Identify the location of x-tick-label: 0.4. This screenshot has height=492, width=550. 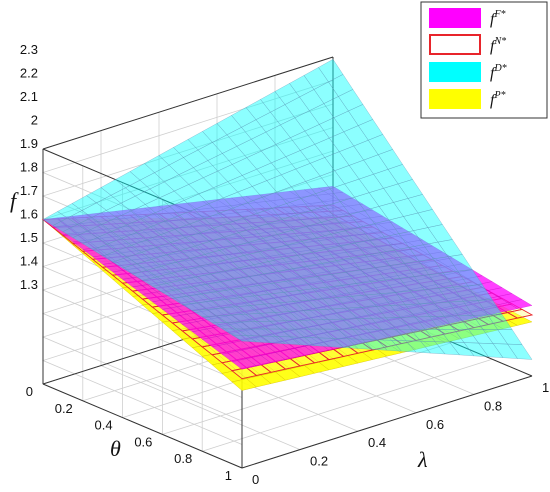
(377, 442).